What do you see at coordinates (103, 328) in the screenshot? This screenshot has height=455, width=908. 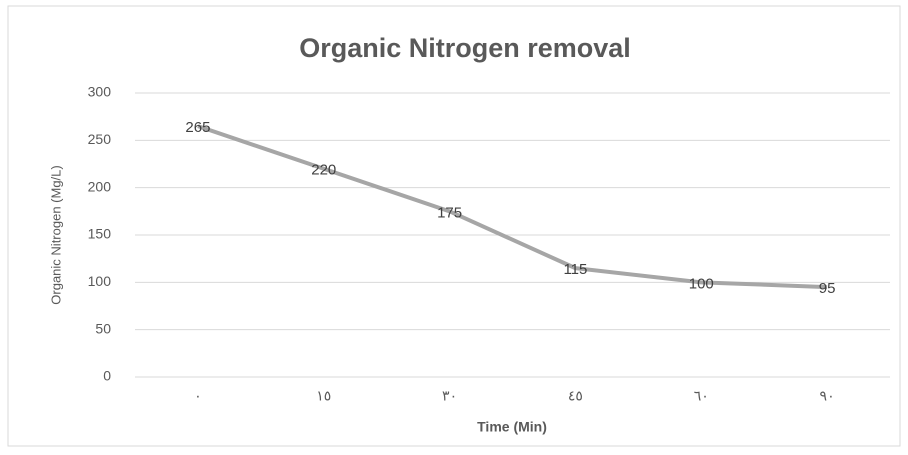 I see `y-tick-label: 50` at bounding box center [103, 328].